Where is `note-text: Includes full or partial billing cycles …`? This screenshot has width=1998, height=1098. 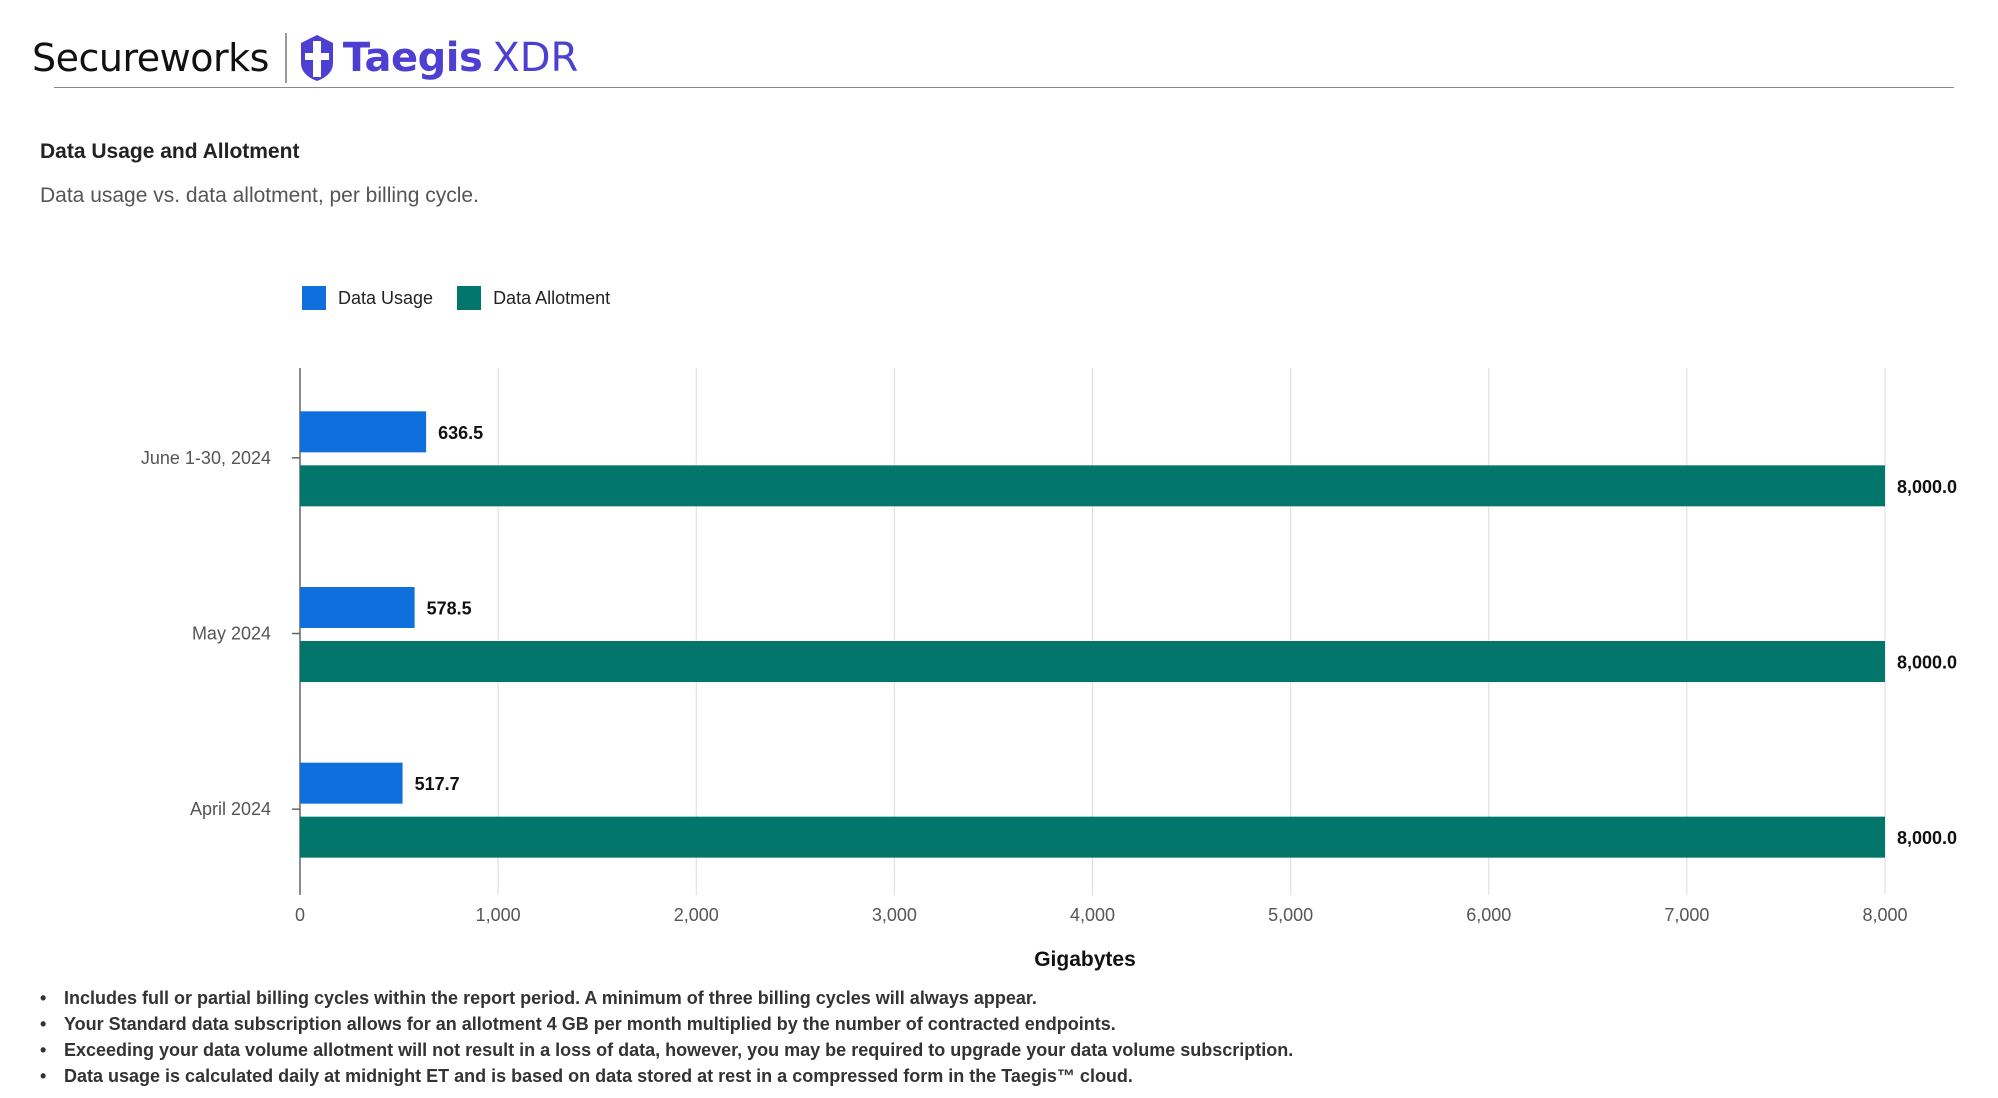 note-text: Includes full or partial billing cycles … is located at coordinates (550, 998).